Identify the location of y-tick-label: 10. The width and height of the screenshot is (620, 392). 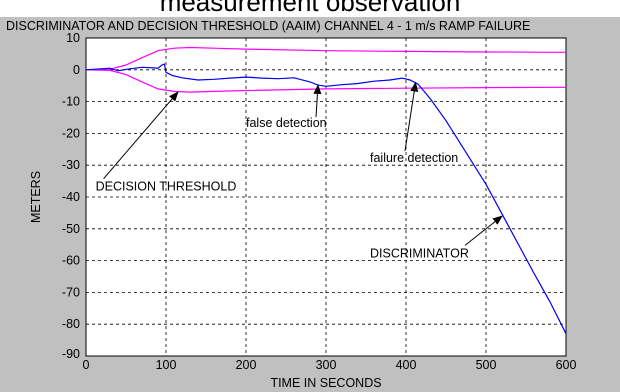
(73, 38).